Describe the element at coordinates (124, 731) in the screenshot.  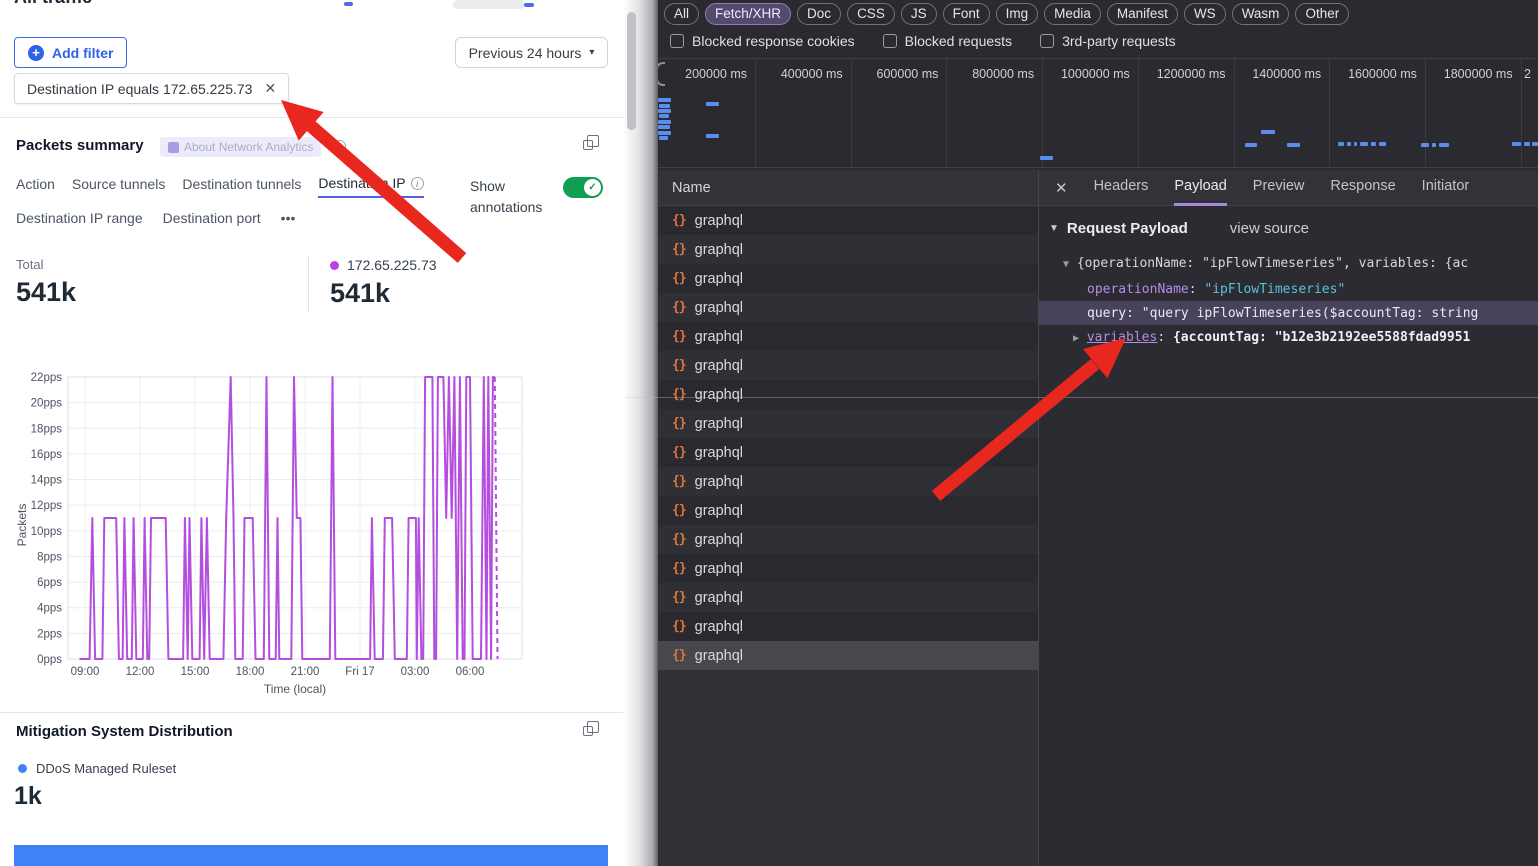
I see `mitigation-title: Mitigation System Distribution` at that location.